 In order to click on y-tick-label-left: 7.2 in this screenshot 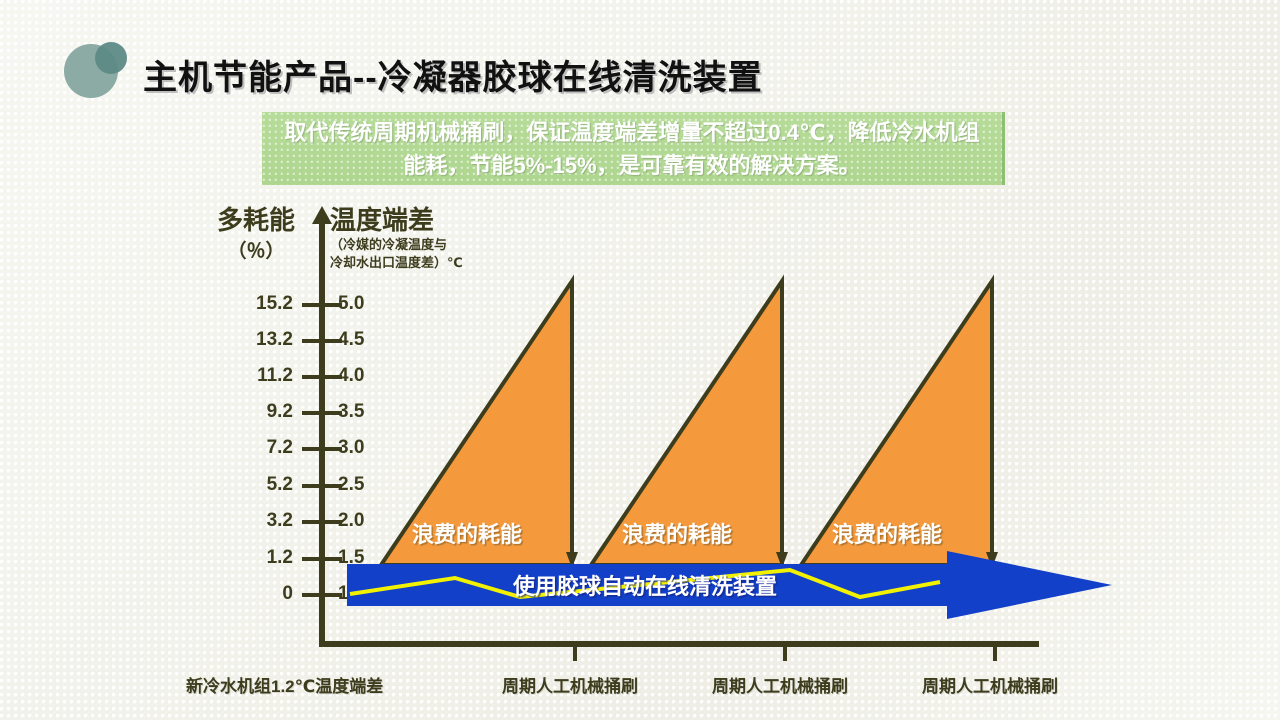, I will do `click(279, 447)`.